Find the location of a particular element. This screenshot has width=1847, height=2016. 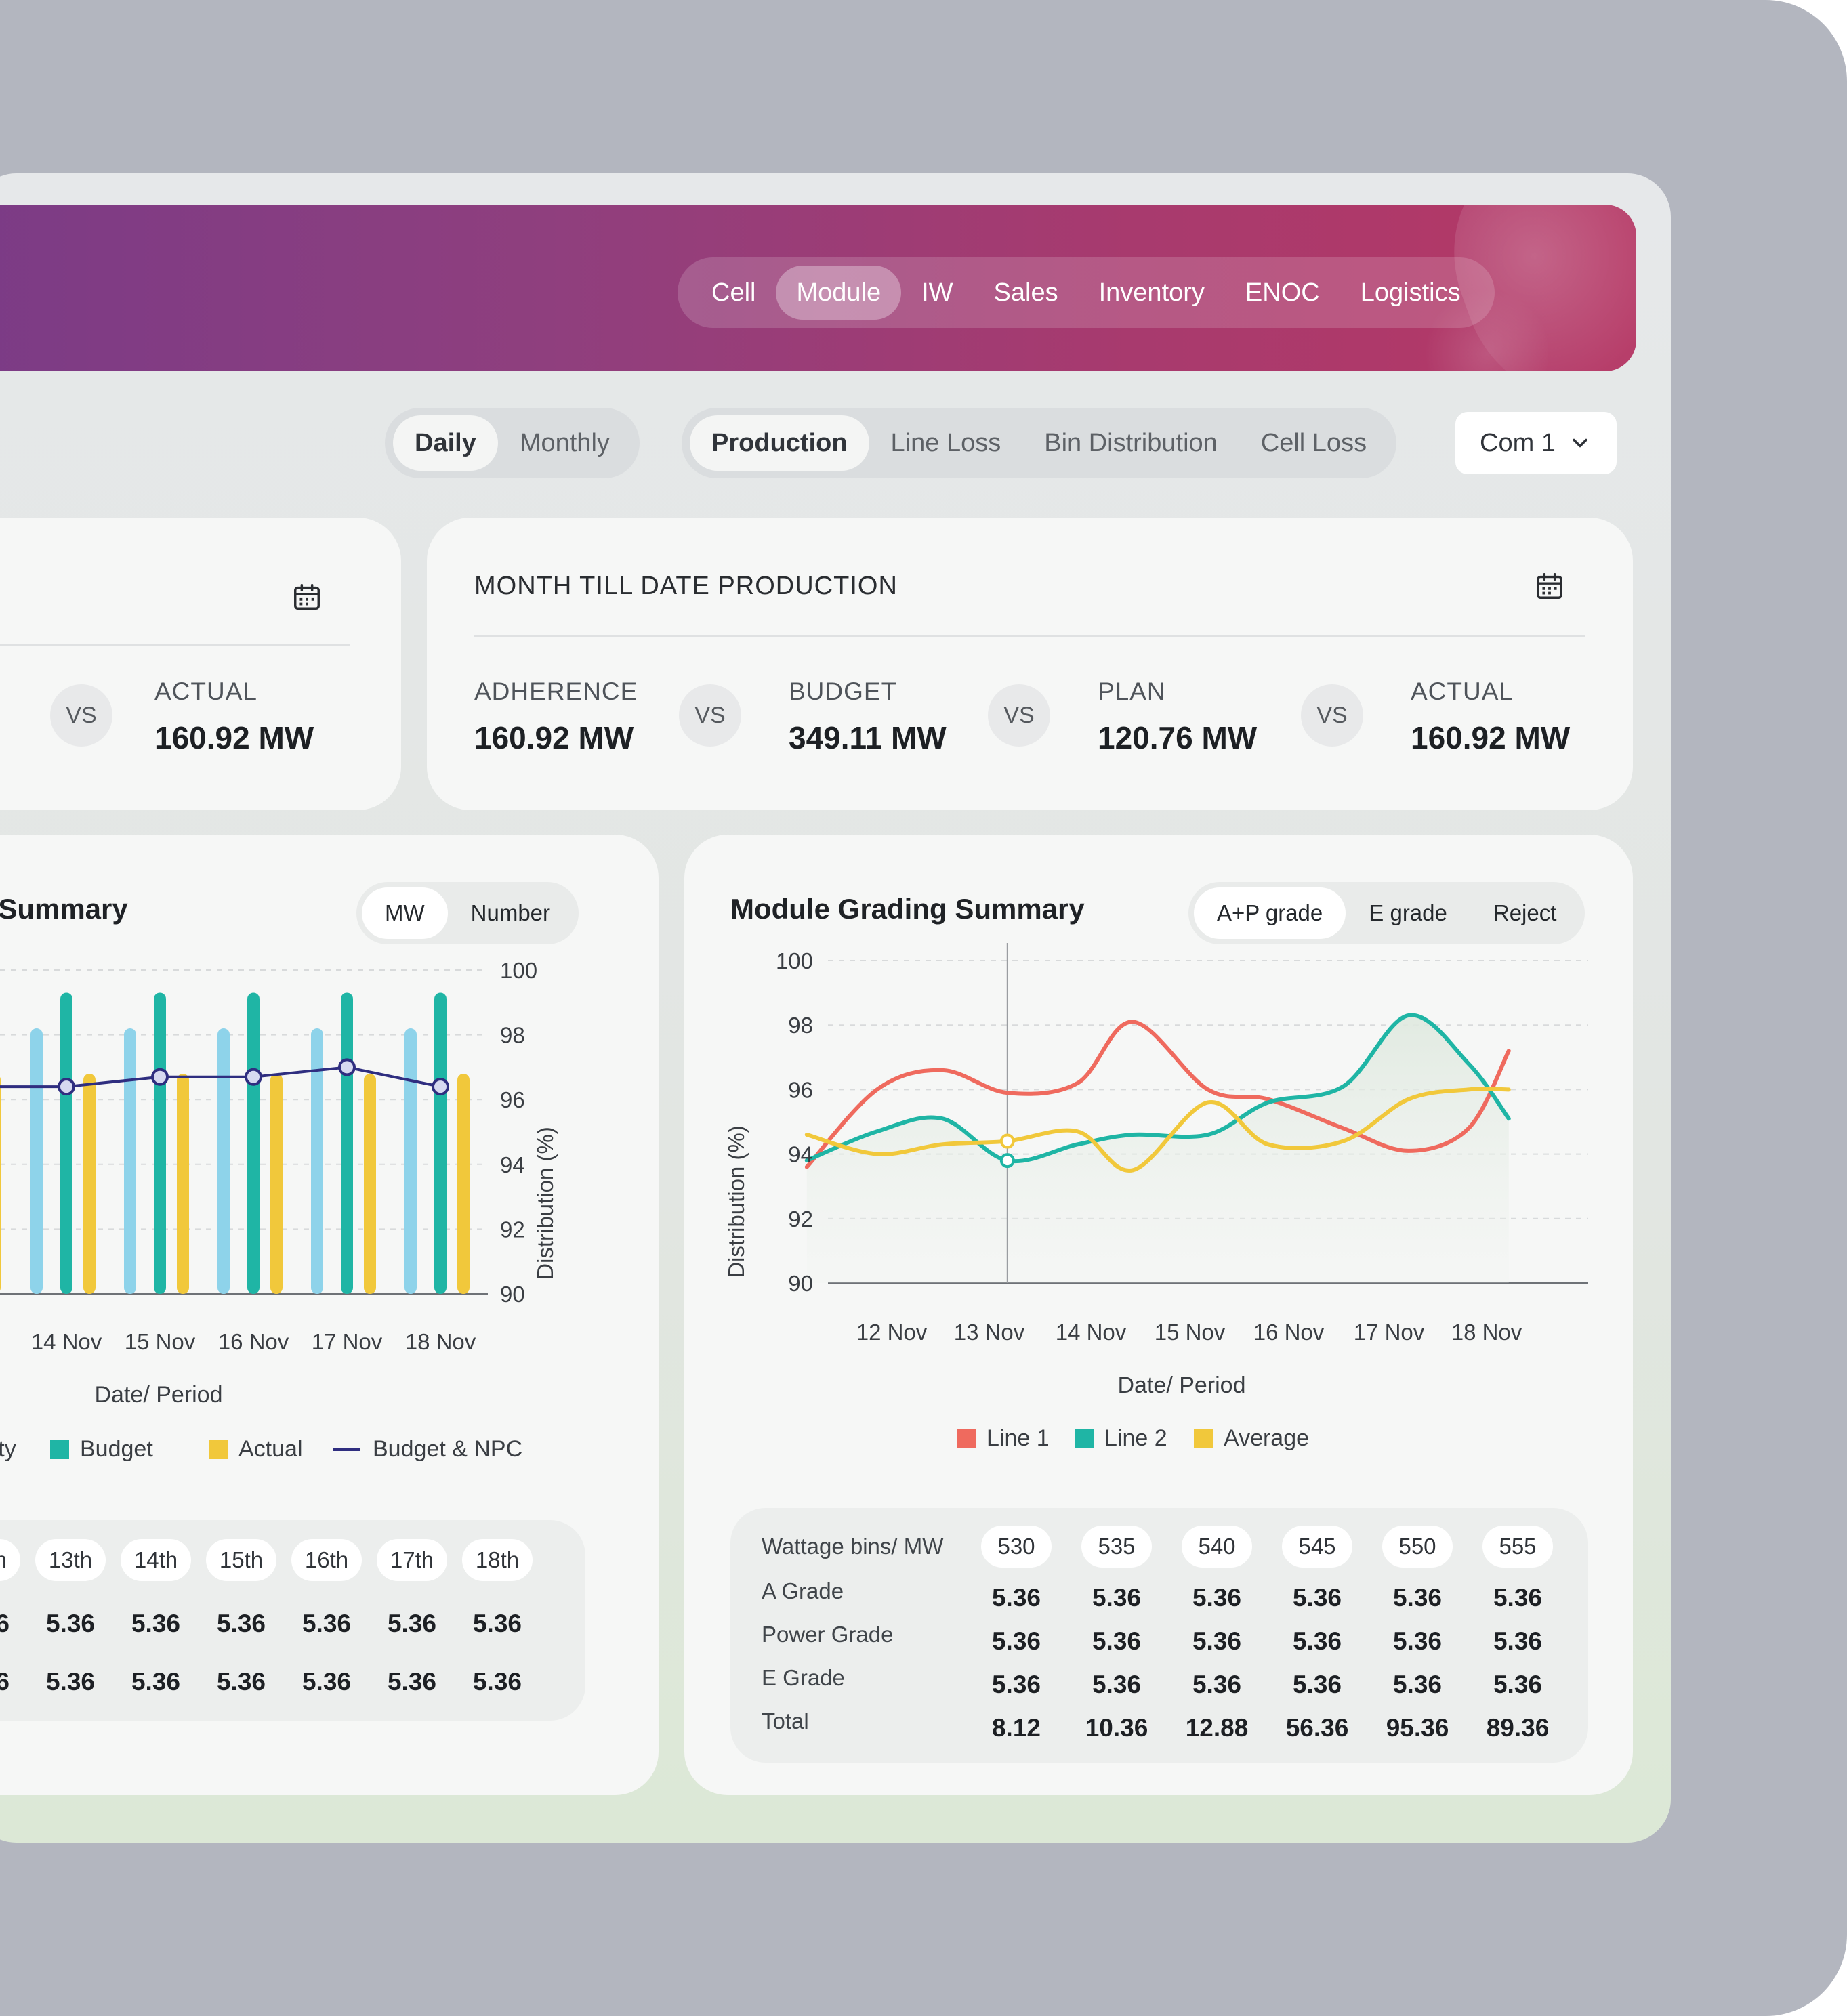

period-toggle: Daily Monthly is located at coordinates (512, 443).